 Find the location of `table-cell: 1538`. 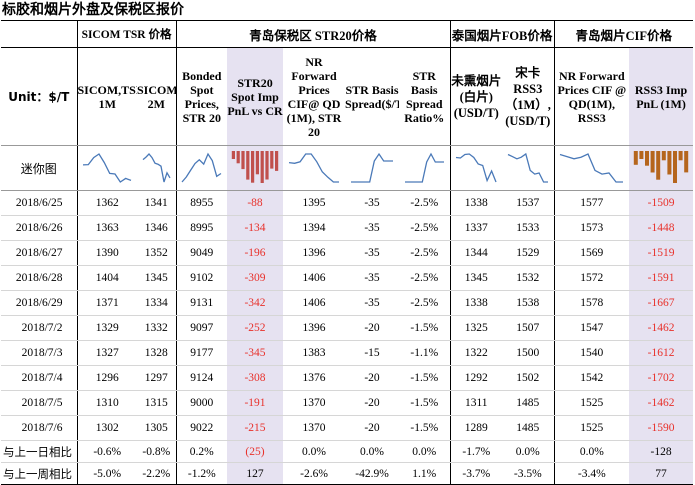

table-cell: 1538 is located at coordinates (528, 303).